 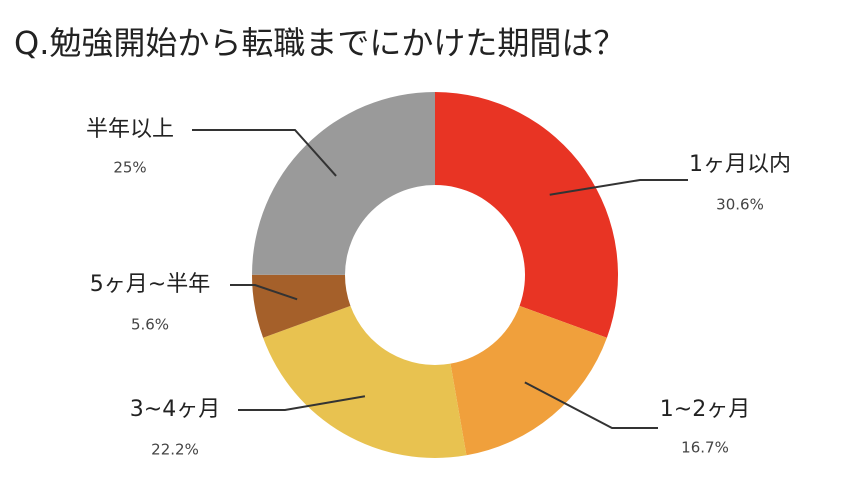 What do you see at coordinates (740, 205) in the screenshot?
I see `slice-percent: 30.6%` at bounding box center [740, 205].